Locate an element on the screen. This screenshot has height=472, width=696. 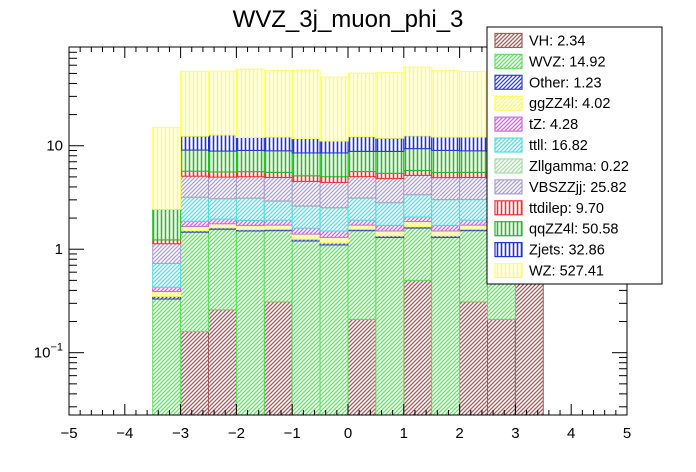
x-tick-label: 3 is located at coordinates (515, 433).